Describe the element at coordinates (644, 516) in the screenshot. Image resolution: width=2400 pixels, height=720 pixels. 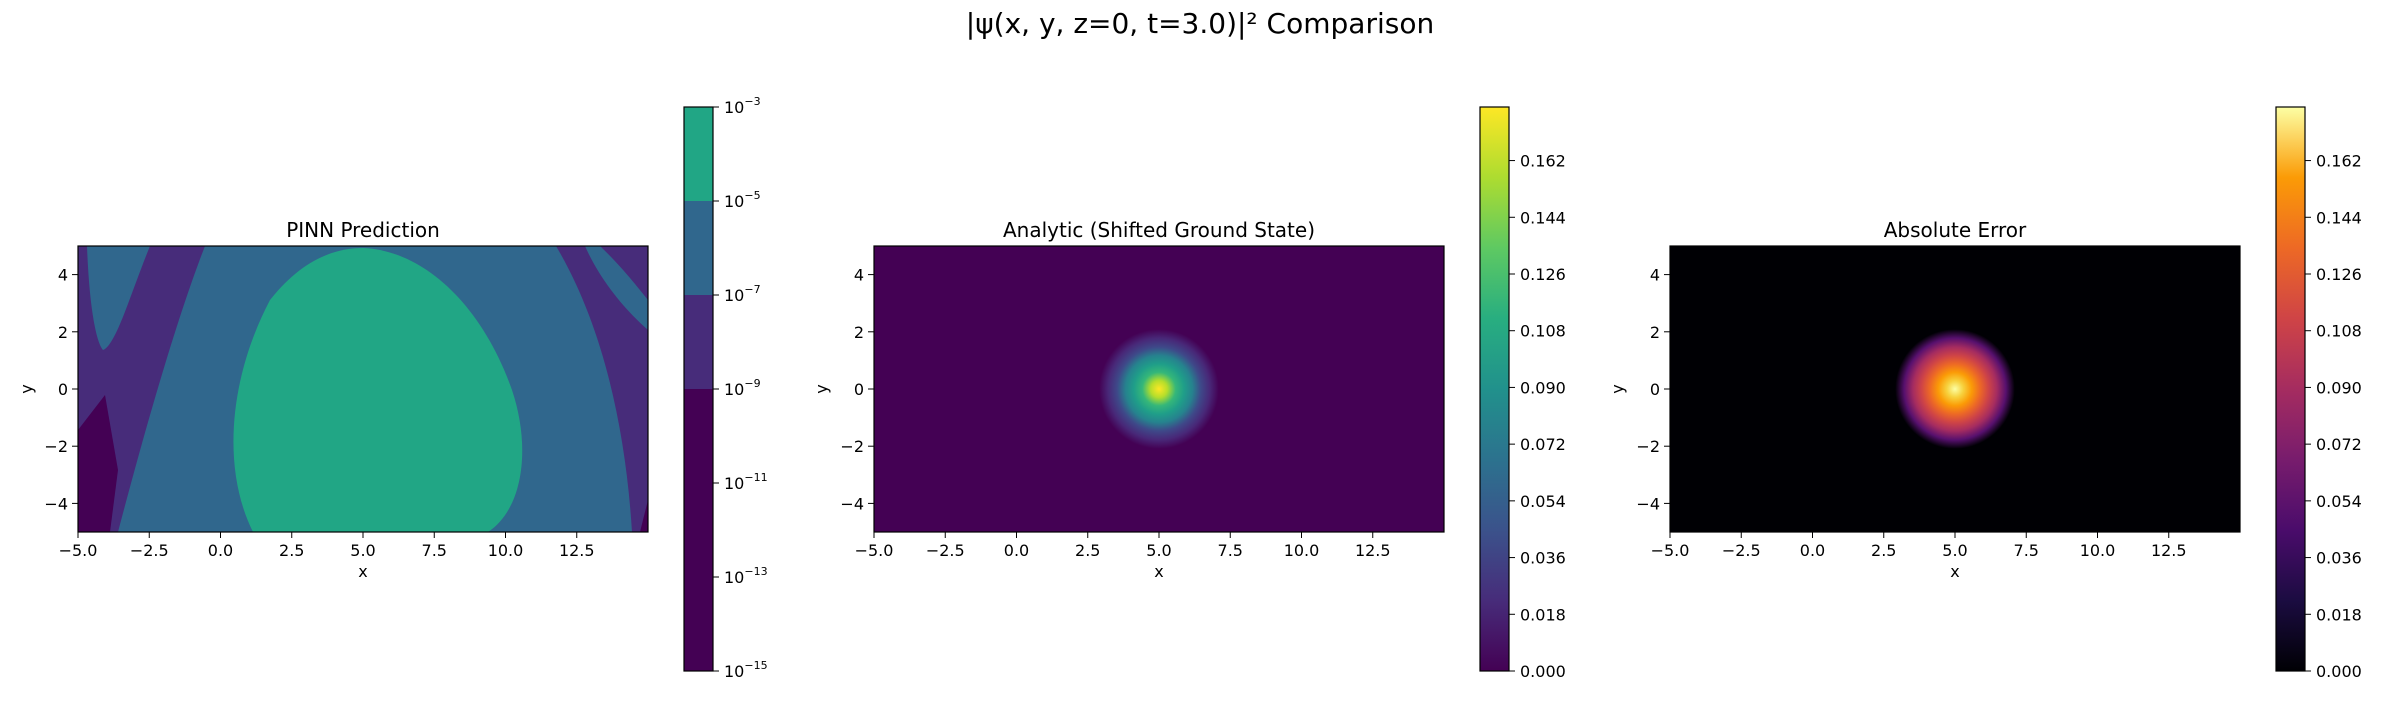
I see `contour-region-edge-right` at that location.